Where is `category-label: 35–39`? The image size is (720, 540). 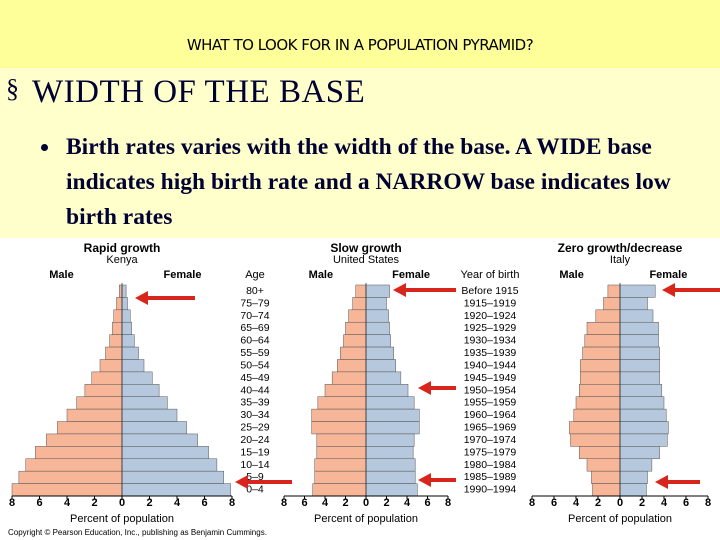 category-label: 35–39 is located at coordinates (254, 403).